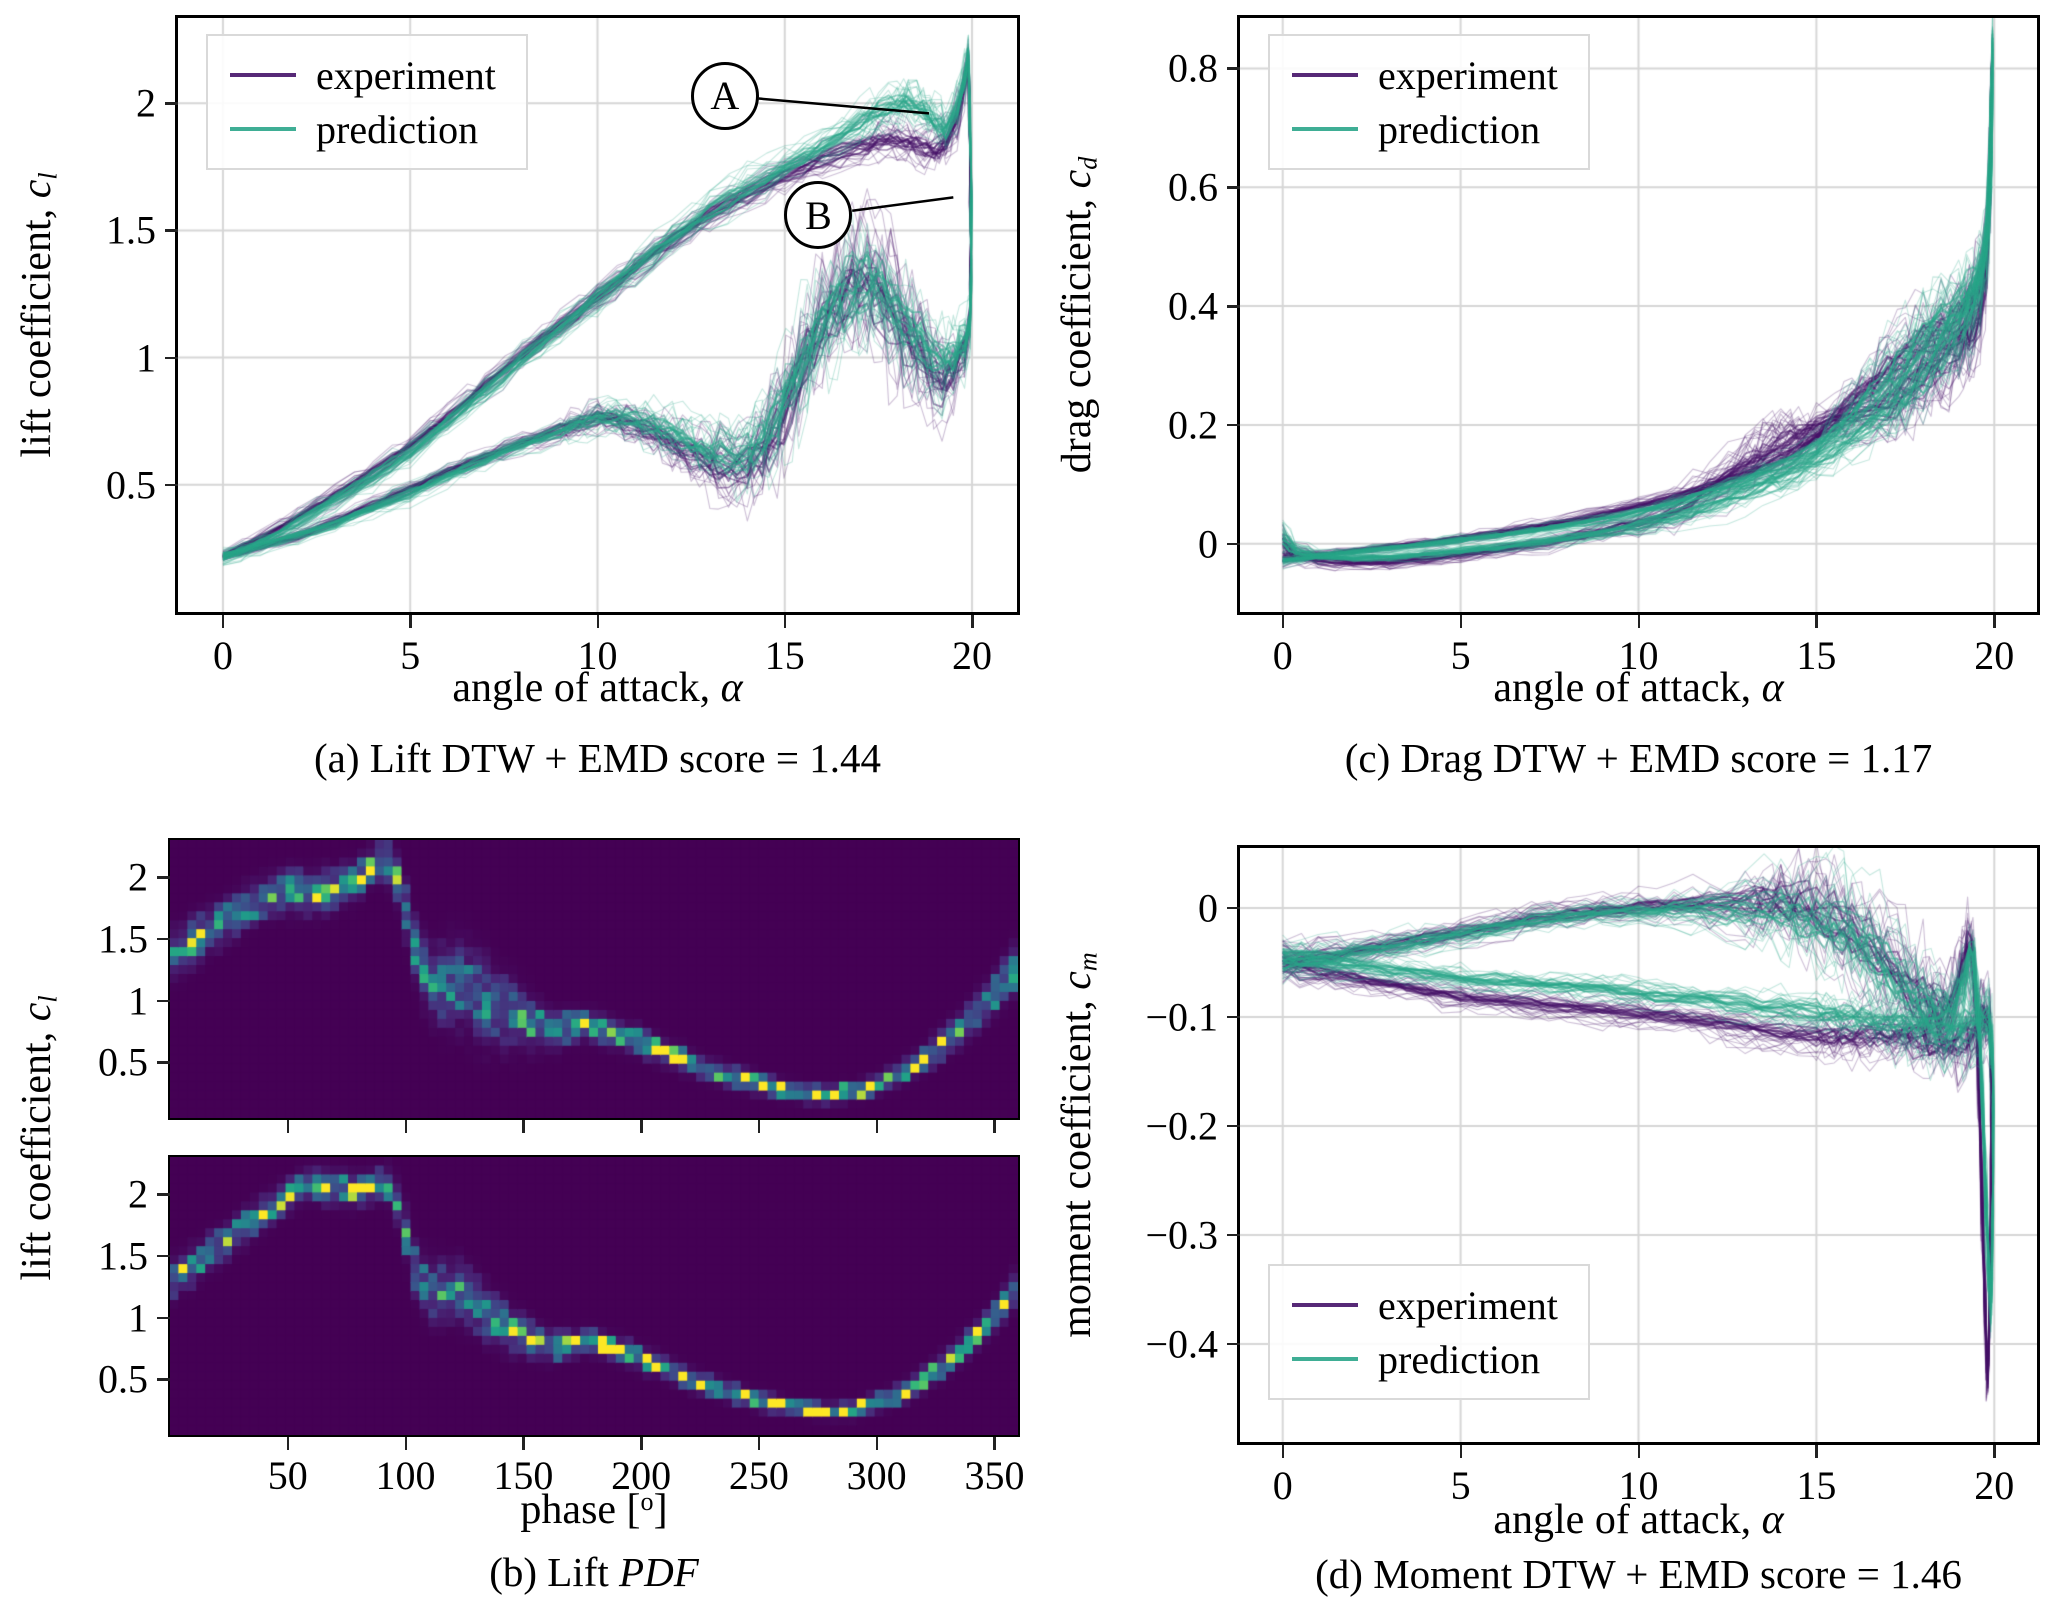 This screenshot has height=1599, width=2067. What do you see at coordinates (1088, 163) in the screenshot?
I see `label-part: d` at bounding box center [1088, 163].